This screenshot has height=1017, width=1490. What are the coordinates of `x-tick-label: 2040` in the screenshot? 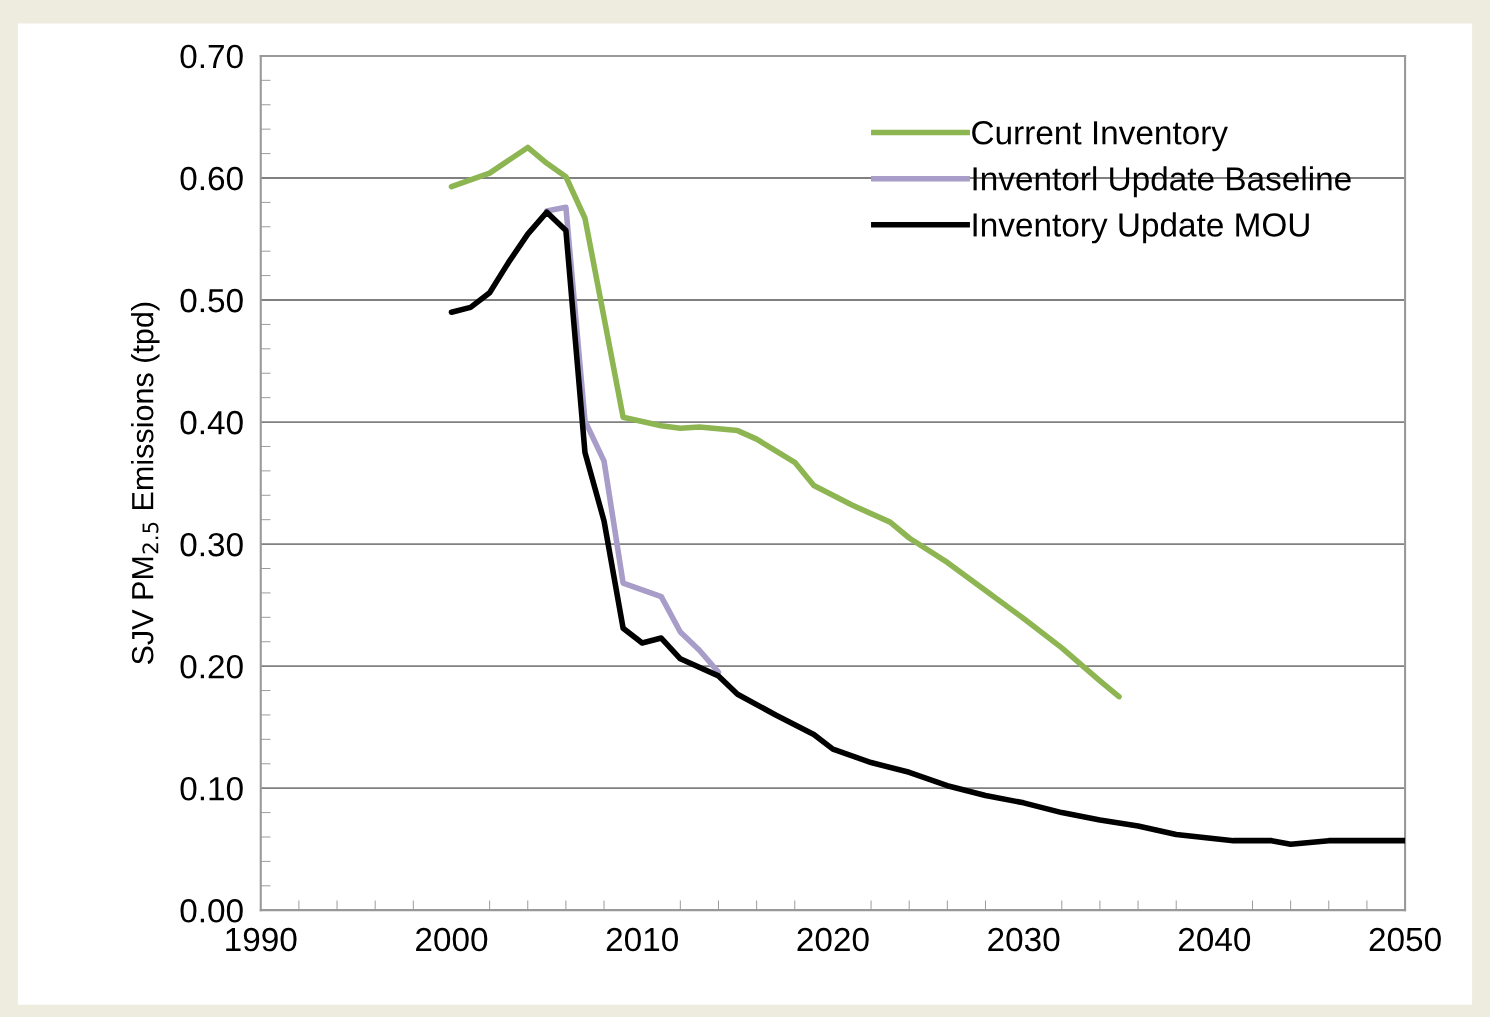 It's located at (1214, 939).